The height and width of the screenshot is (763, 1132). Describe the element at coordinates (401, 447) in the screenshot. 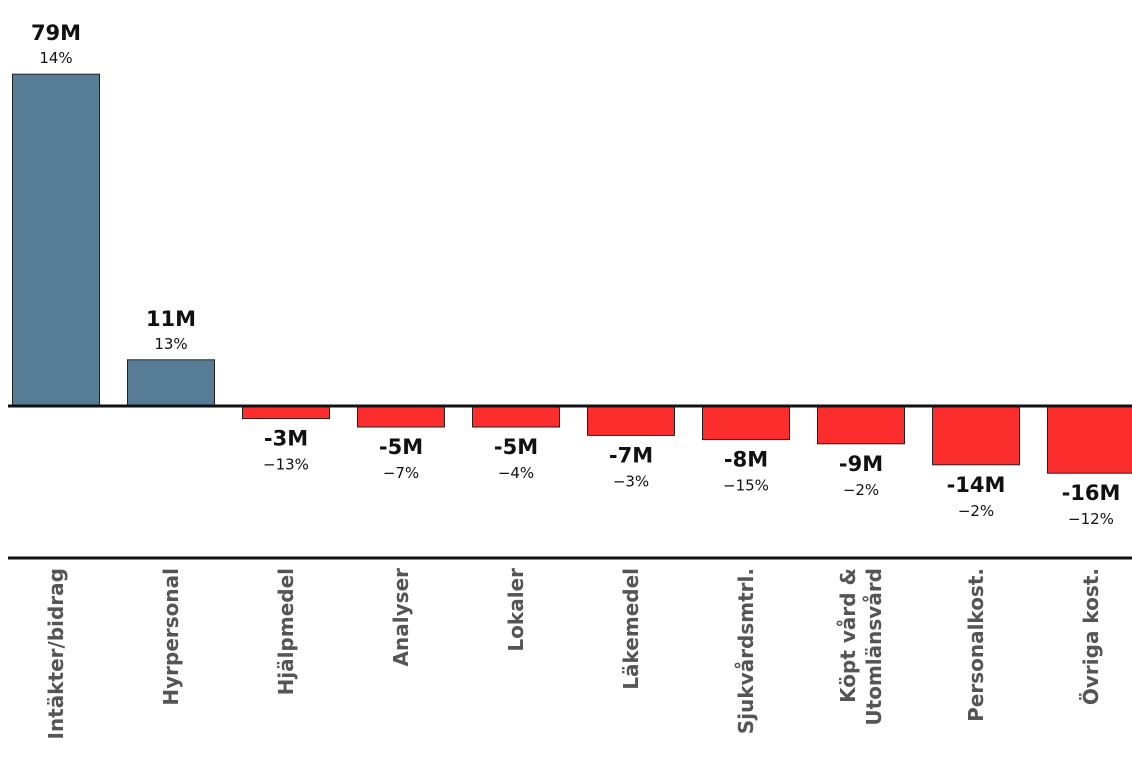

I see `bar-value-label-3: -5M` at that location.